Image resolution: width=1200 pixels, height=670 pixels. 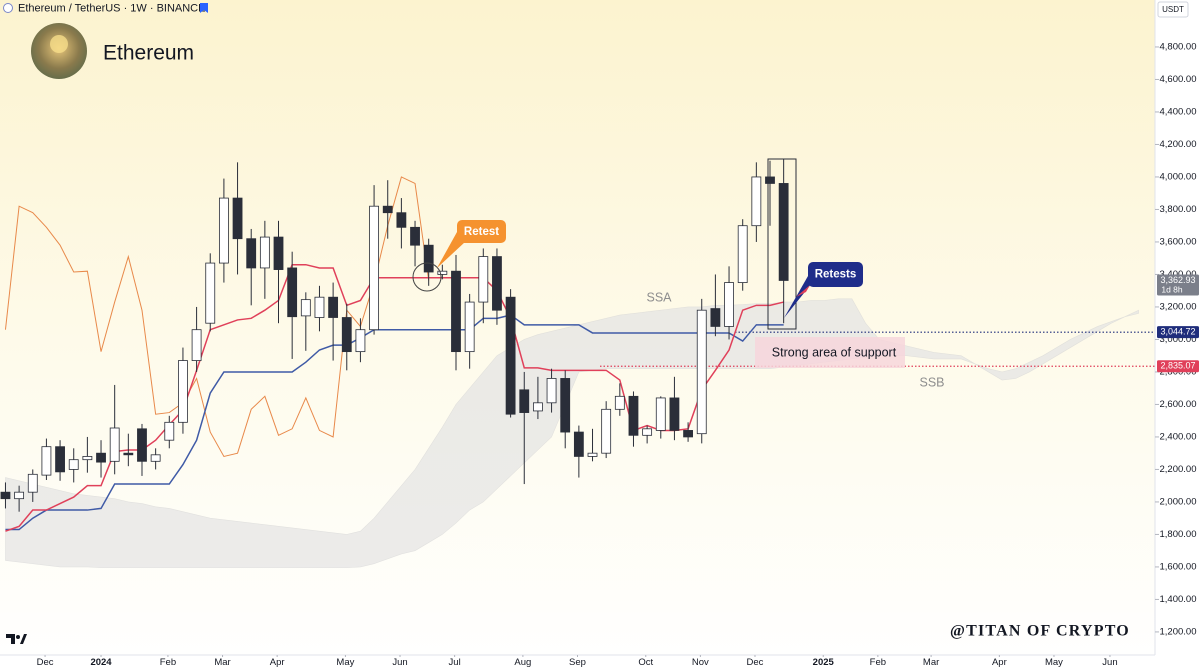 What do you see at coordinates (1178, 241) in the screenshot?
I see `y-tick-label: 3,600.00` at bounding box center [1178, 241].